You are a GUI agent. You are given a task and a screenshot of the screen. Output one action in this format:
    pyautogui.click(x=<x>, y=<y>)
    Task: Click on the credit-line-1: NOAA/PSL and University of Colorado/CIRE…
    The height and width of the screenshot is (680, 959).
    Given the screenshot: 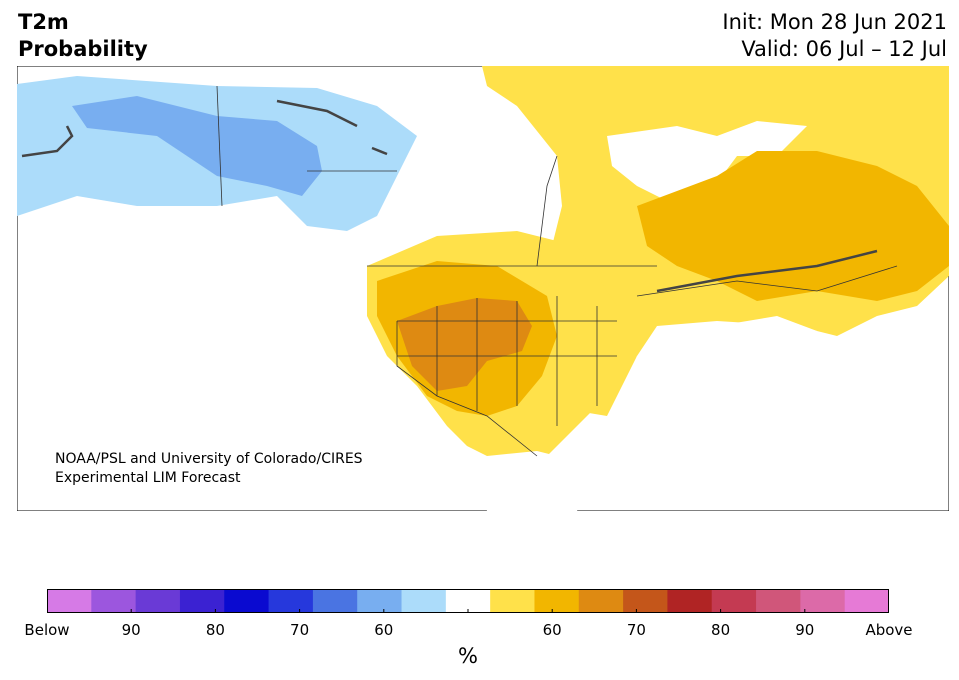 What is the action you would take?
    pyautogui.click(x=209, y=459)
    